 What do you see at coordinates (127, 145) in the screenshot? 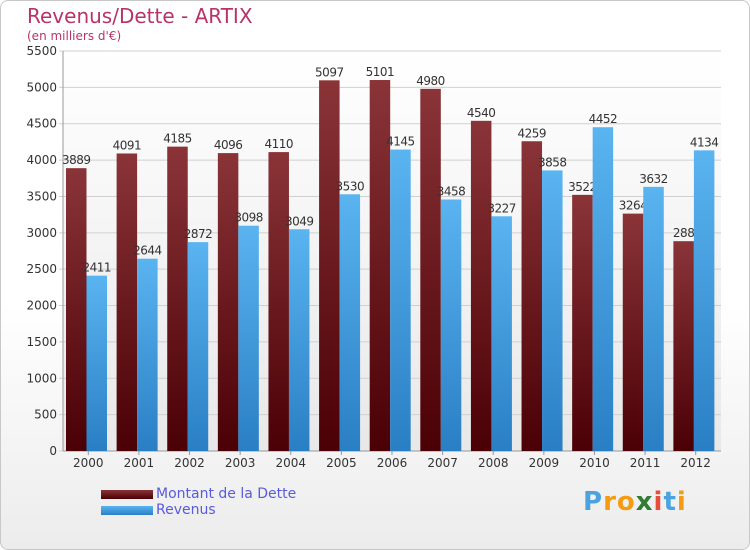
I see `data-label-dette: 4091` at bounding box center [127, 145].